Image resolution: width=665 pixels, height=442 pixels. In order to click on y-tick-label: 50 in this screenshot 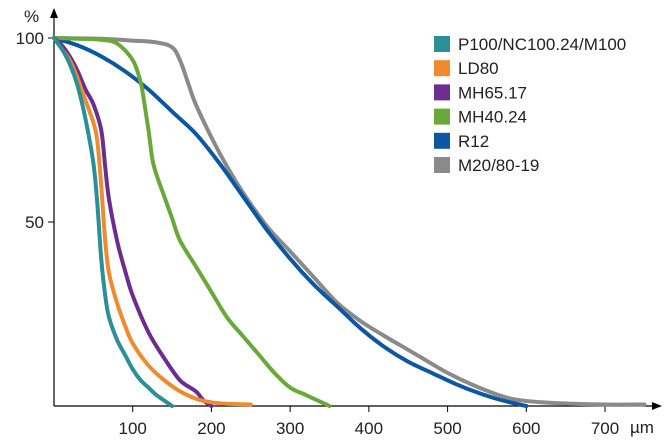, I will do `click(34, 222)`.